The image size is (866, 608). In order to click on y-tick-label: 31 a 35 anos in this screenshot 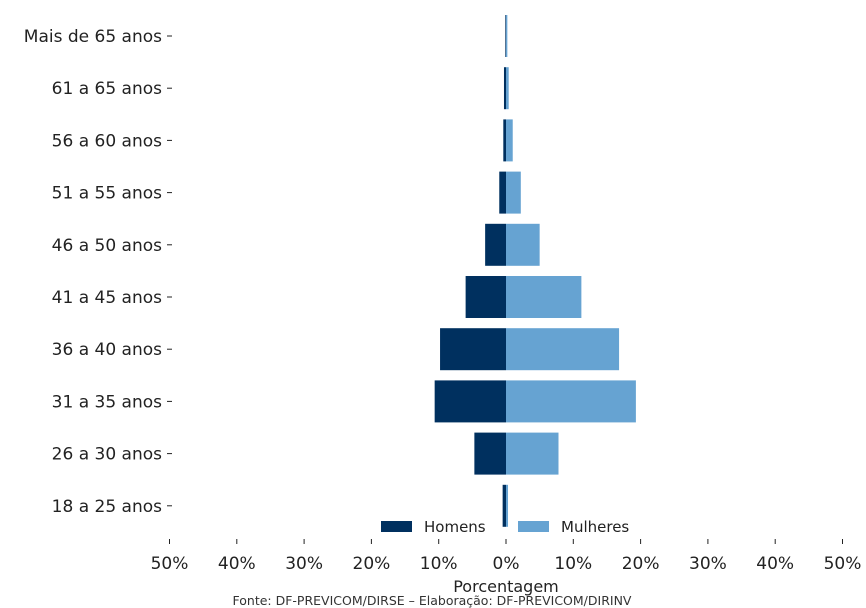, I will do `click(107, 402)`.